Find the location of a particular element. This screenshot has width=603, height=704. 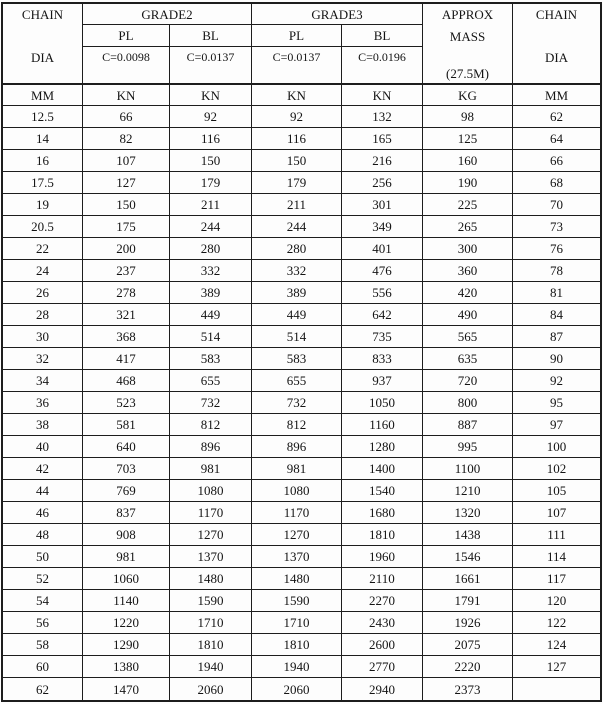

data-cell-row9-col3: 449 is located at coordinates (297, 315).